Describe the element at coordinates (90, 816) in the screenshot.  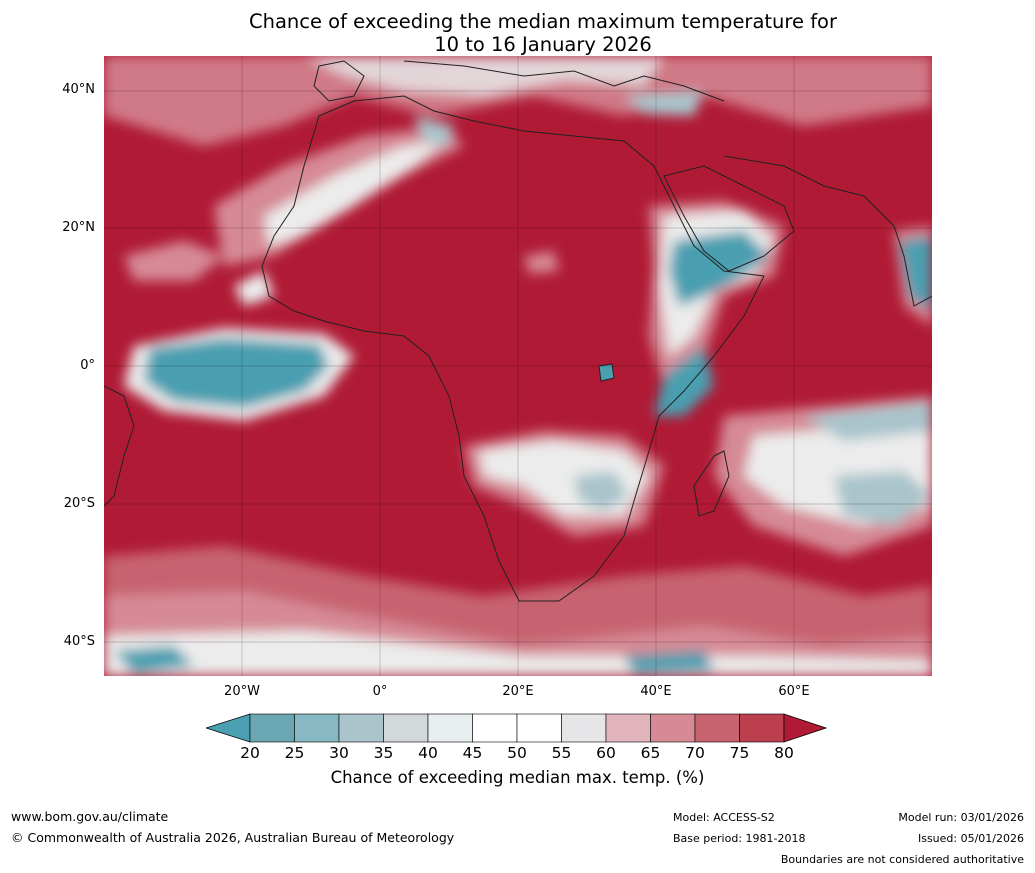
I see `footer-url: www.bom.gov.au/climate` at that location.